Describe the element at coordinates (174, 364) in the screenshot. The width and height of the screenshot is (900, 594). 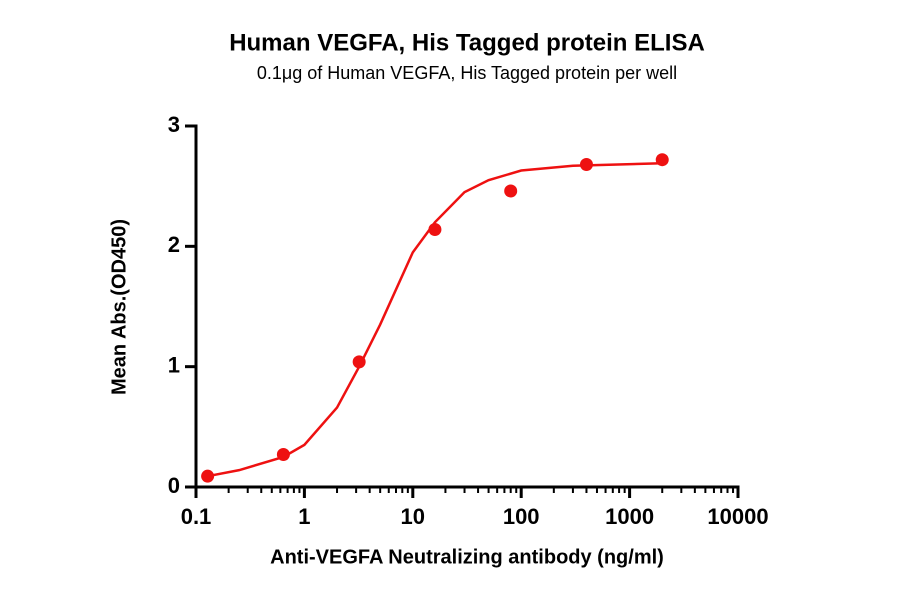
I see `y-tick-label: 1` at that location.